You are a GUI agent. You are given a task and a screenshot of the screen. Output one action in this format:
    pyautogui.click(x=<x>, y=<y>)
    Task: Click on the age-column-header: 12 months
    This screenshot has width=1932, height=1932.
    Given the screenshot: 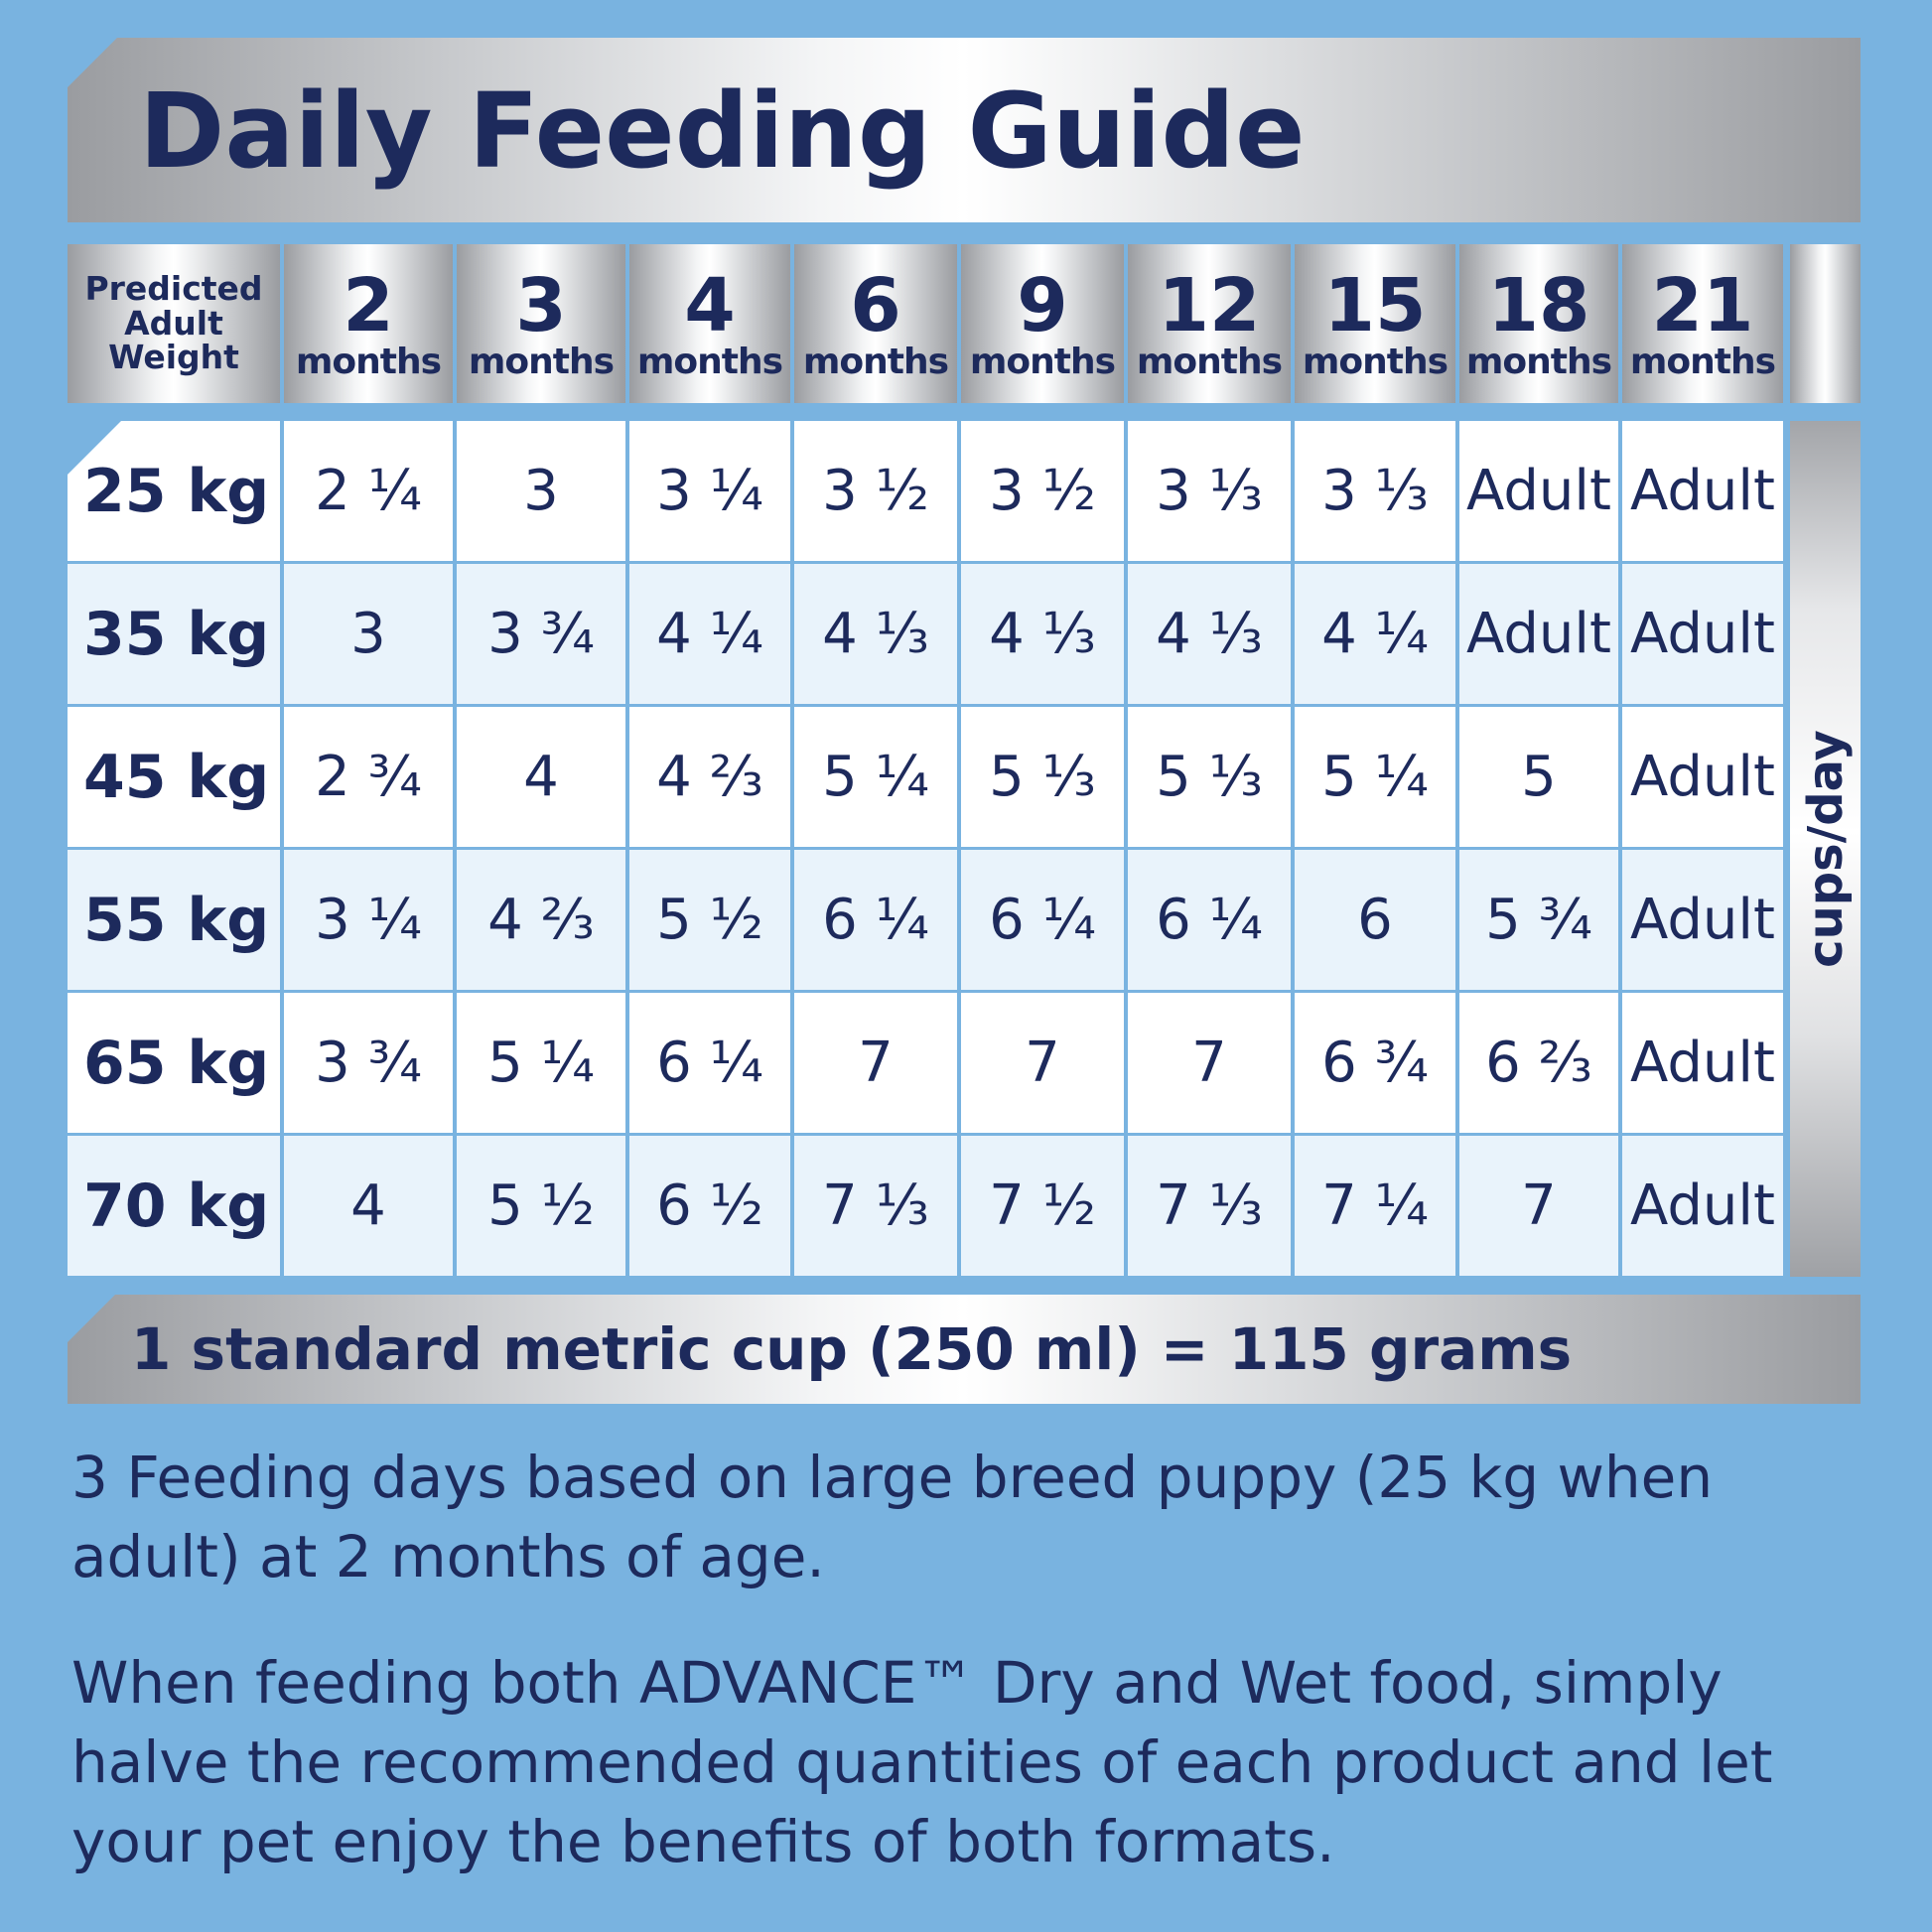 What is the action you would take?
    pyautogui.click(x=1209, y=324)
    